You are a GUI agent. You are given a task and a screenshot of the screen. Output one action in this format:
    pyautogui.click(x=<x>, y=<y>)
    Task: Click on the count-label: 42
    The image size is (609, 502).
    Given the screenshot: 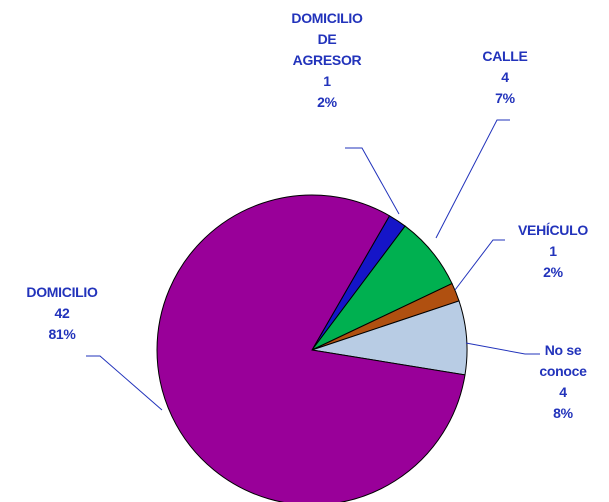 What is the action you would take?
    pyautogui.click(x=62, y=313)
    